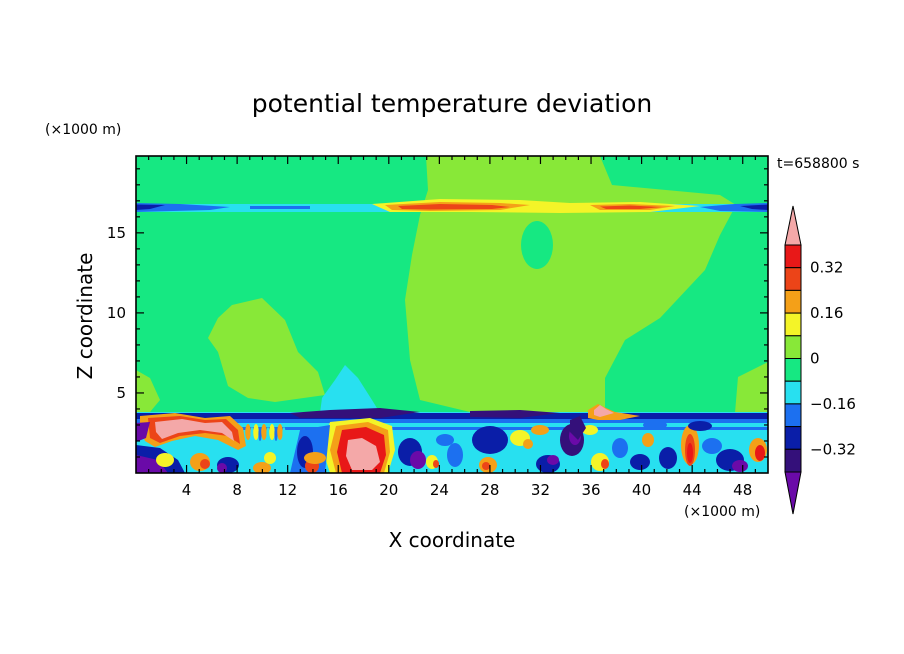  I want to click on x-tick-label: 44, so click(692, 490).